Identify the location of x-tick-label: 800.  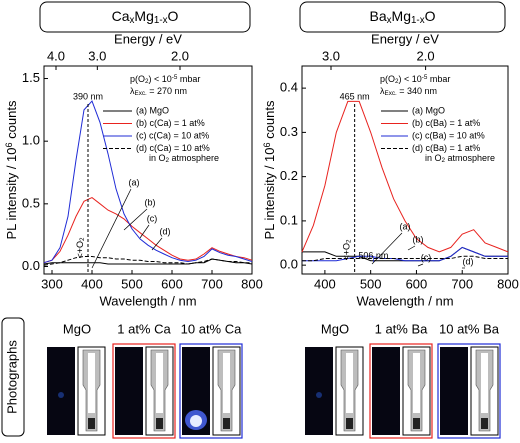
(252, 283).